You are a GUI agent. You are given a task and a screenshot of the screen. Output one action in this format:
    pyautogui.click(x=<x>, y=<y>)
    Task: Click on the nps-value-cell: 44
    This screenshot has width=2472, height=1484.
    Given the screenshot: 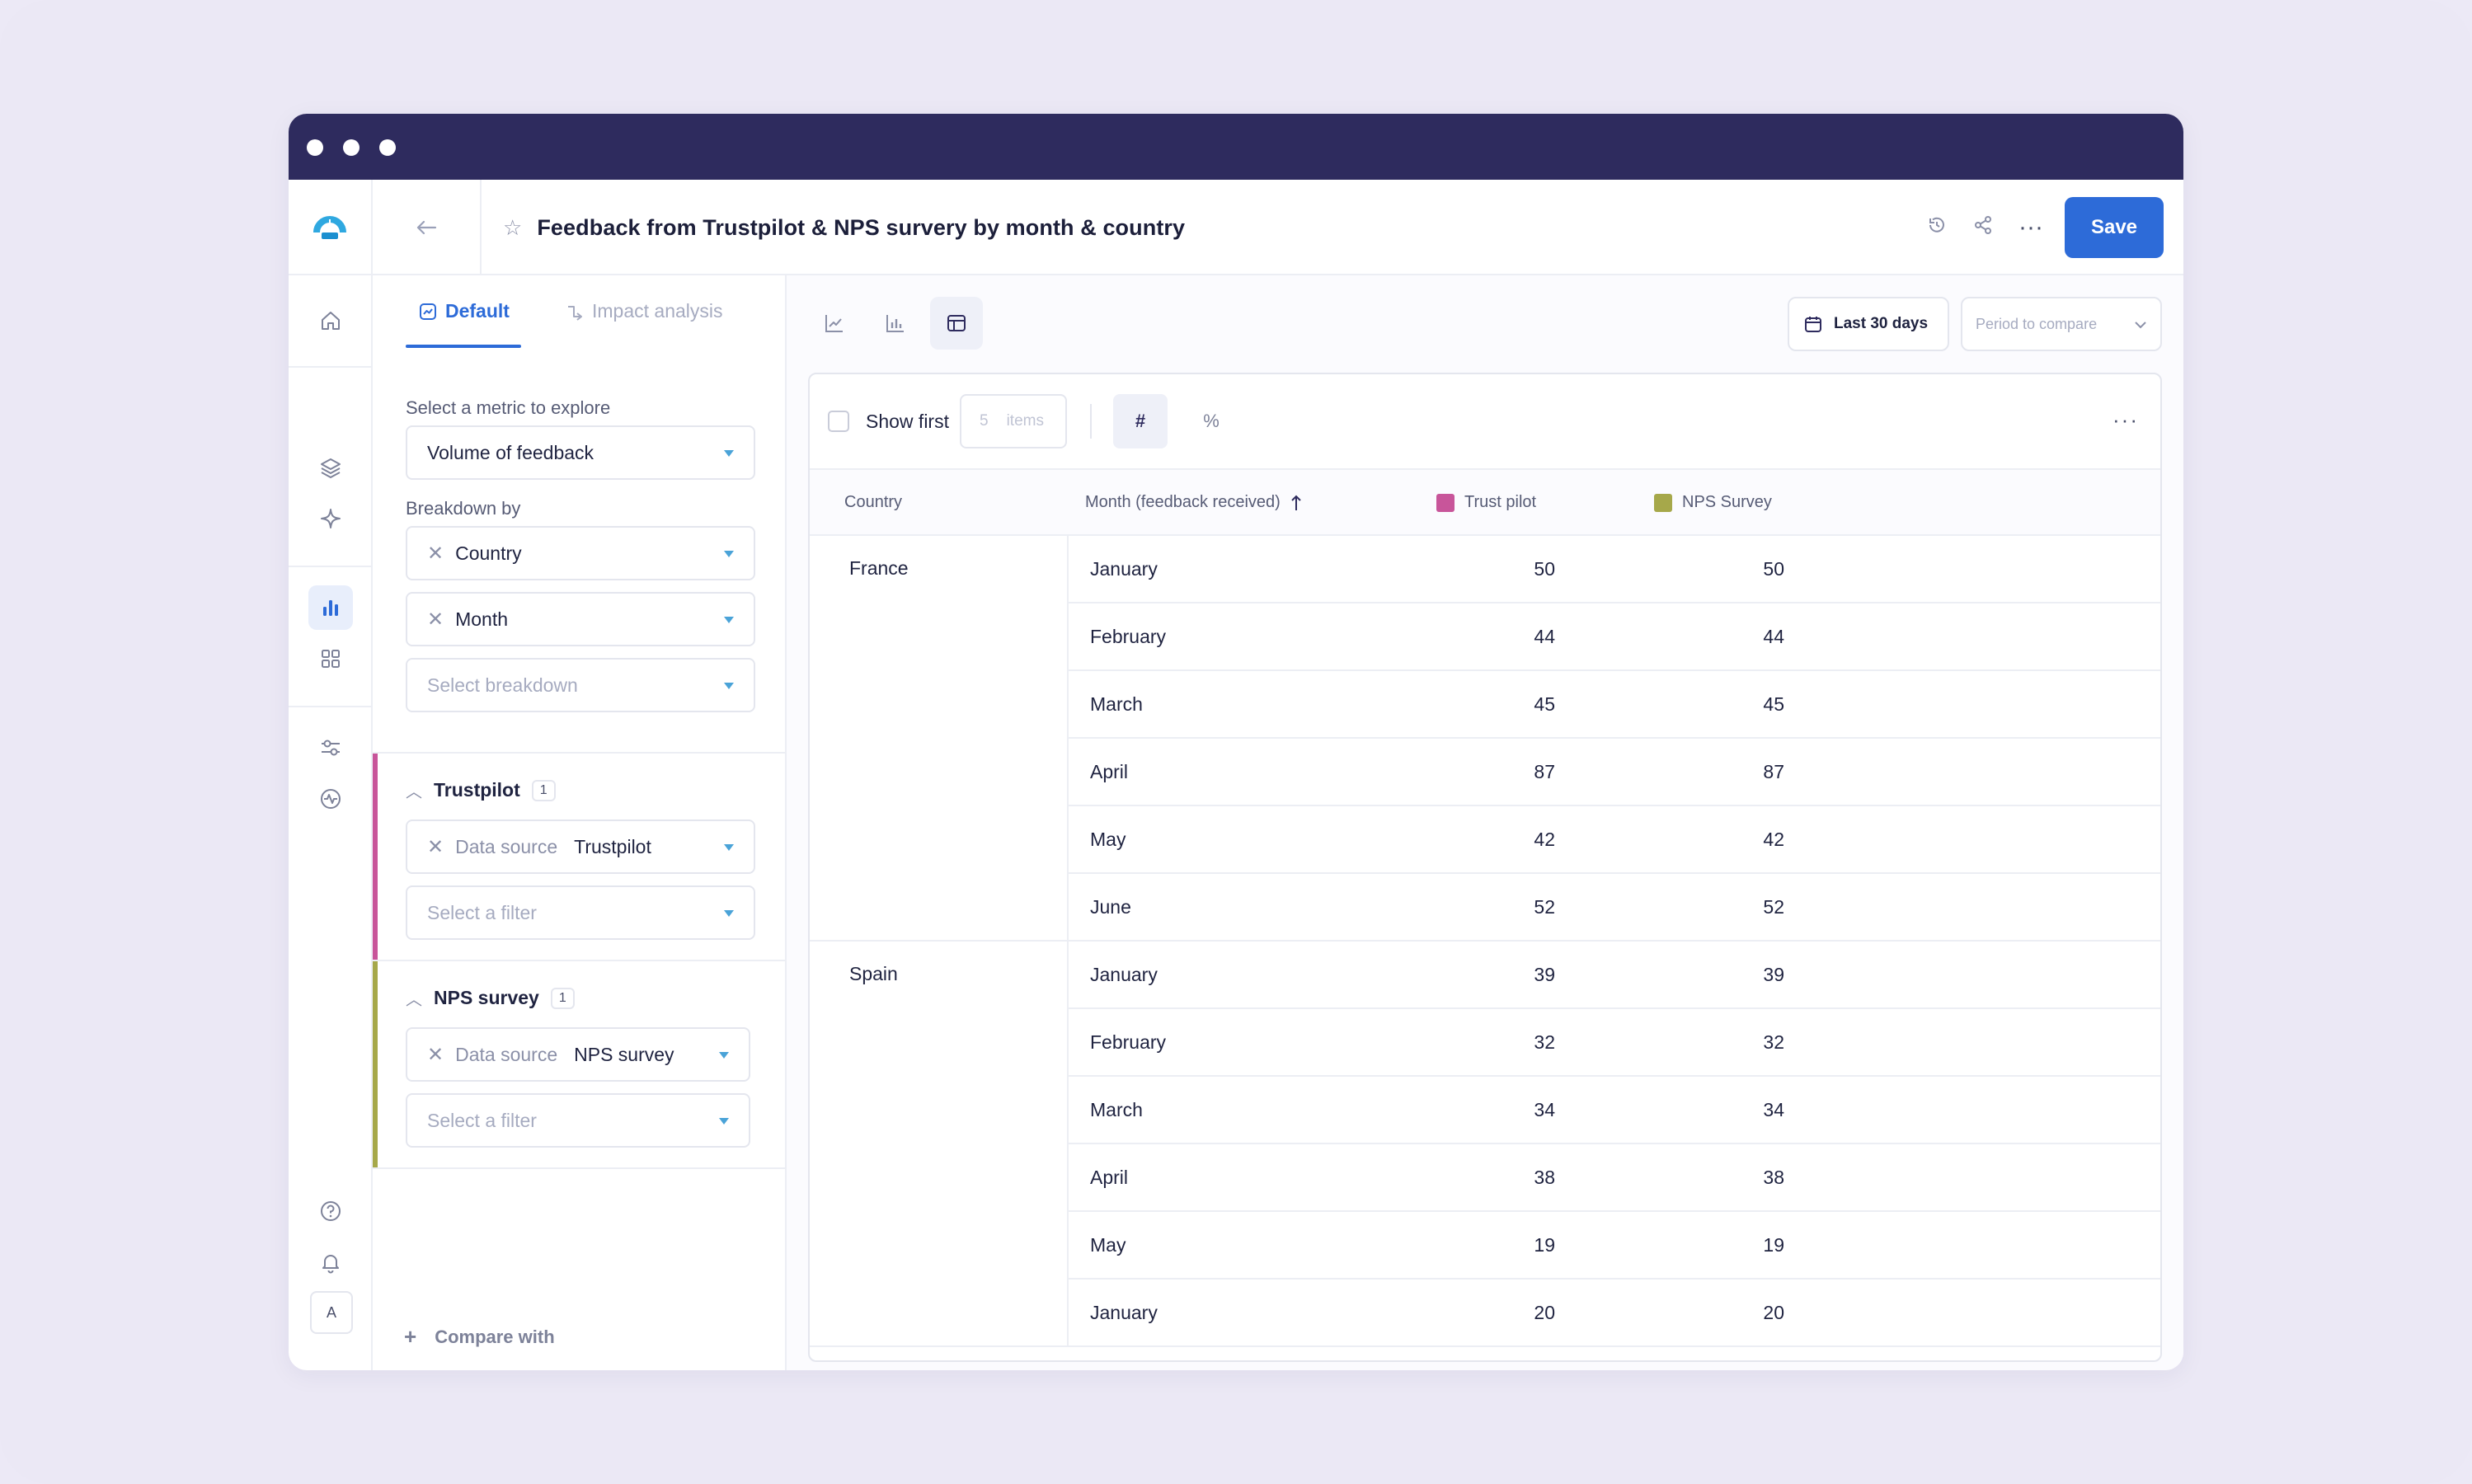 What is the action you would take?
    pyautogui.click(x=1773, y=636)
    